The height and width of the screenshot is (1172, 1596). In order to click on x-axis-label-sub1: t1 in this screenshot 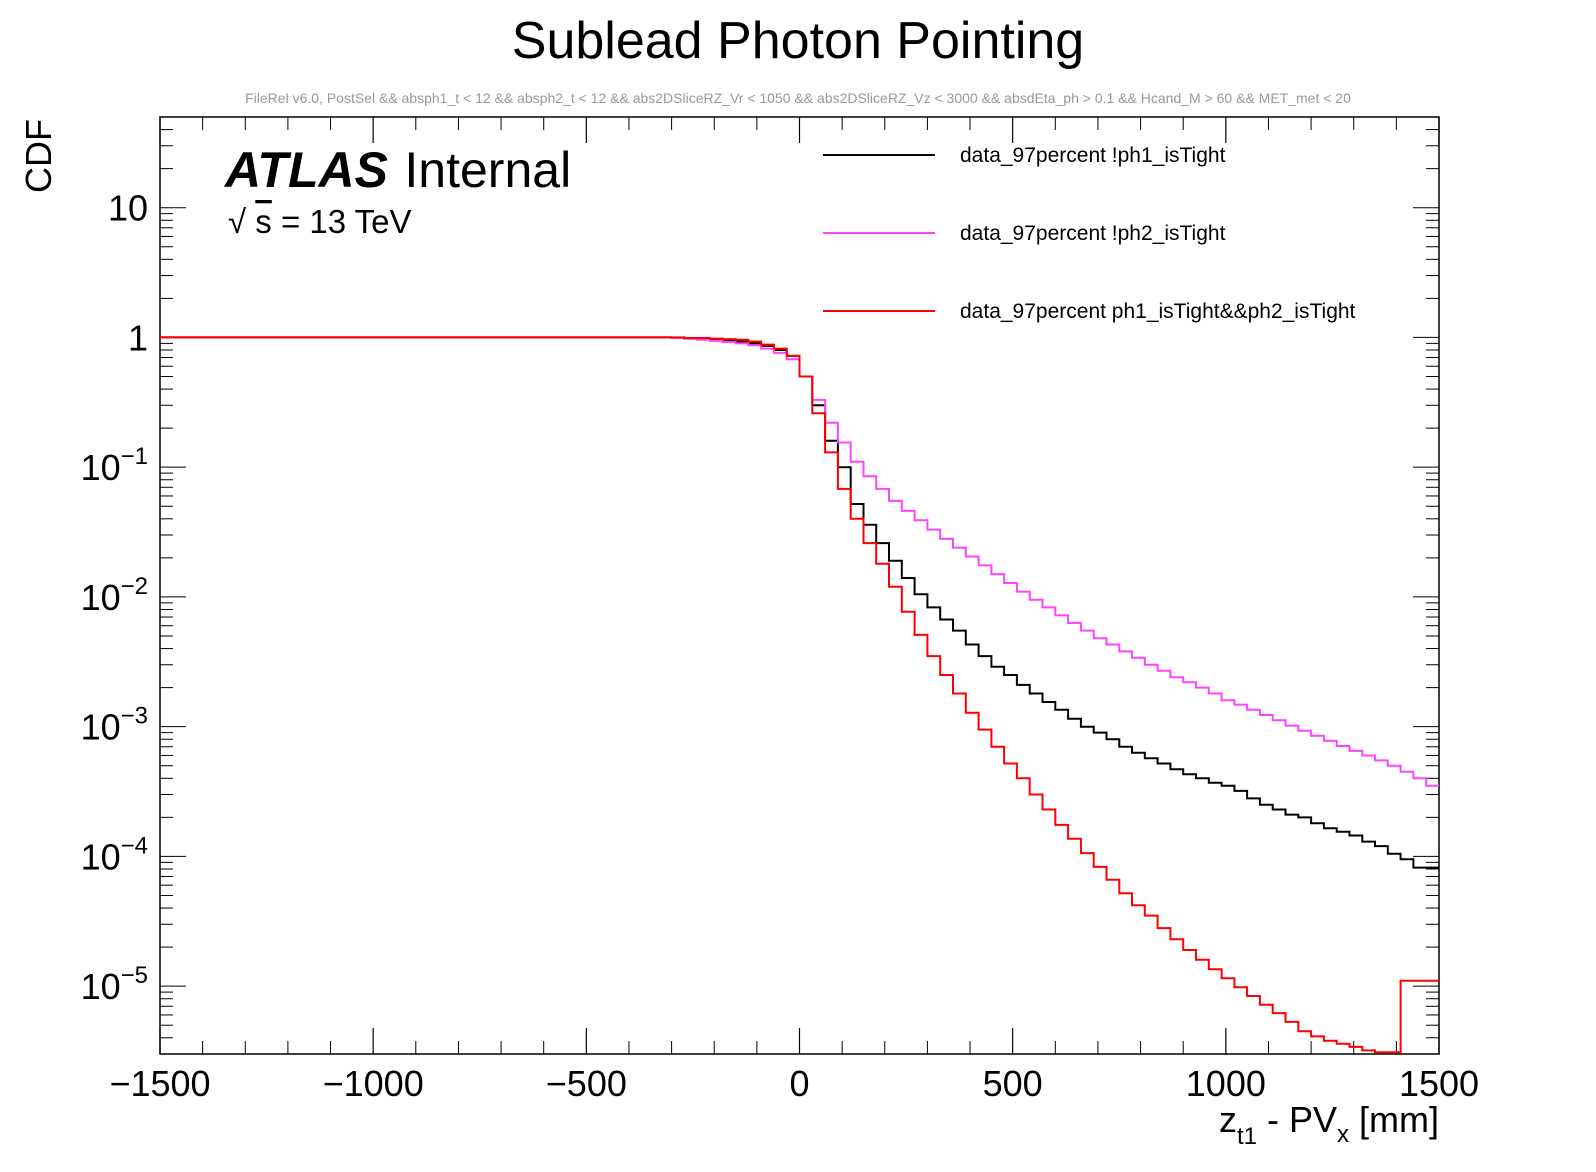, I will do `click(1247, 1136)`.